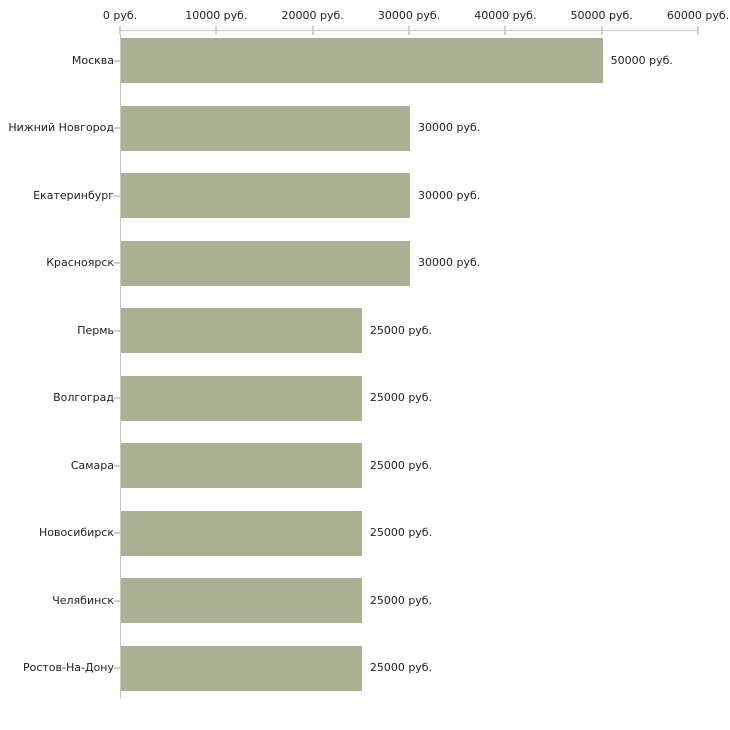 Image resolution: width=730 pixels, height=730 pixels. Describe the element at coordinates (68, 667) in the screenshot. I see `y-axis-label: Ростов-На-Дону` at that location.